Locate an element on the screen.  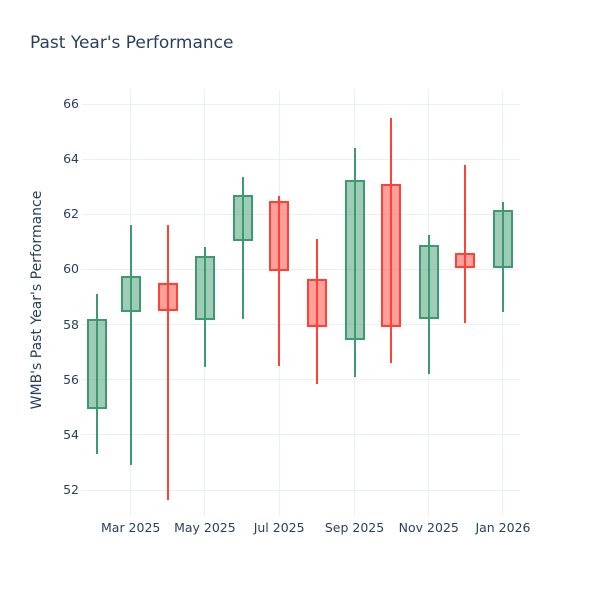
x-tick-label: Jan 2026 is located at coordinates (503, 527).